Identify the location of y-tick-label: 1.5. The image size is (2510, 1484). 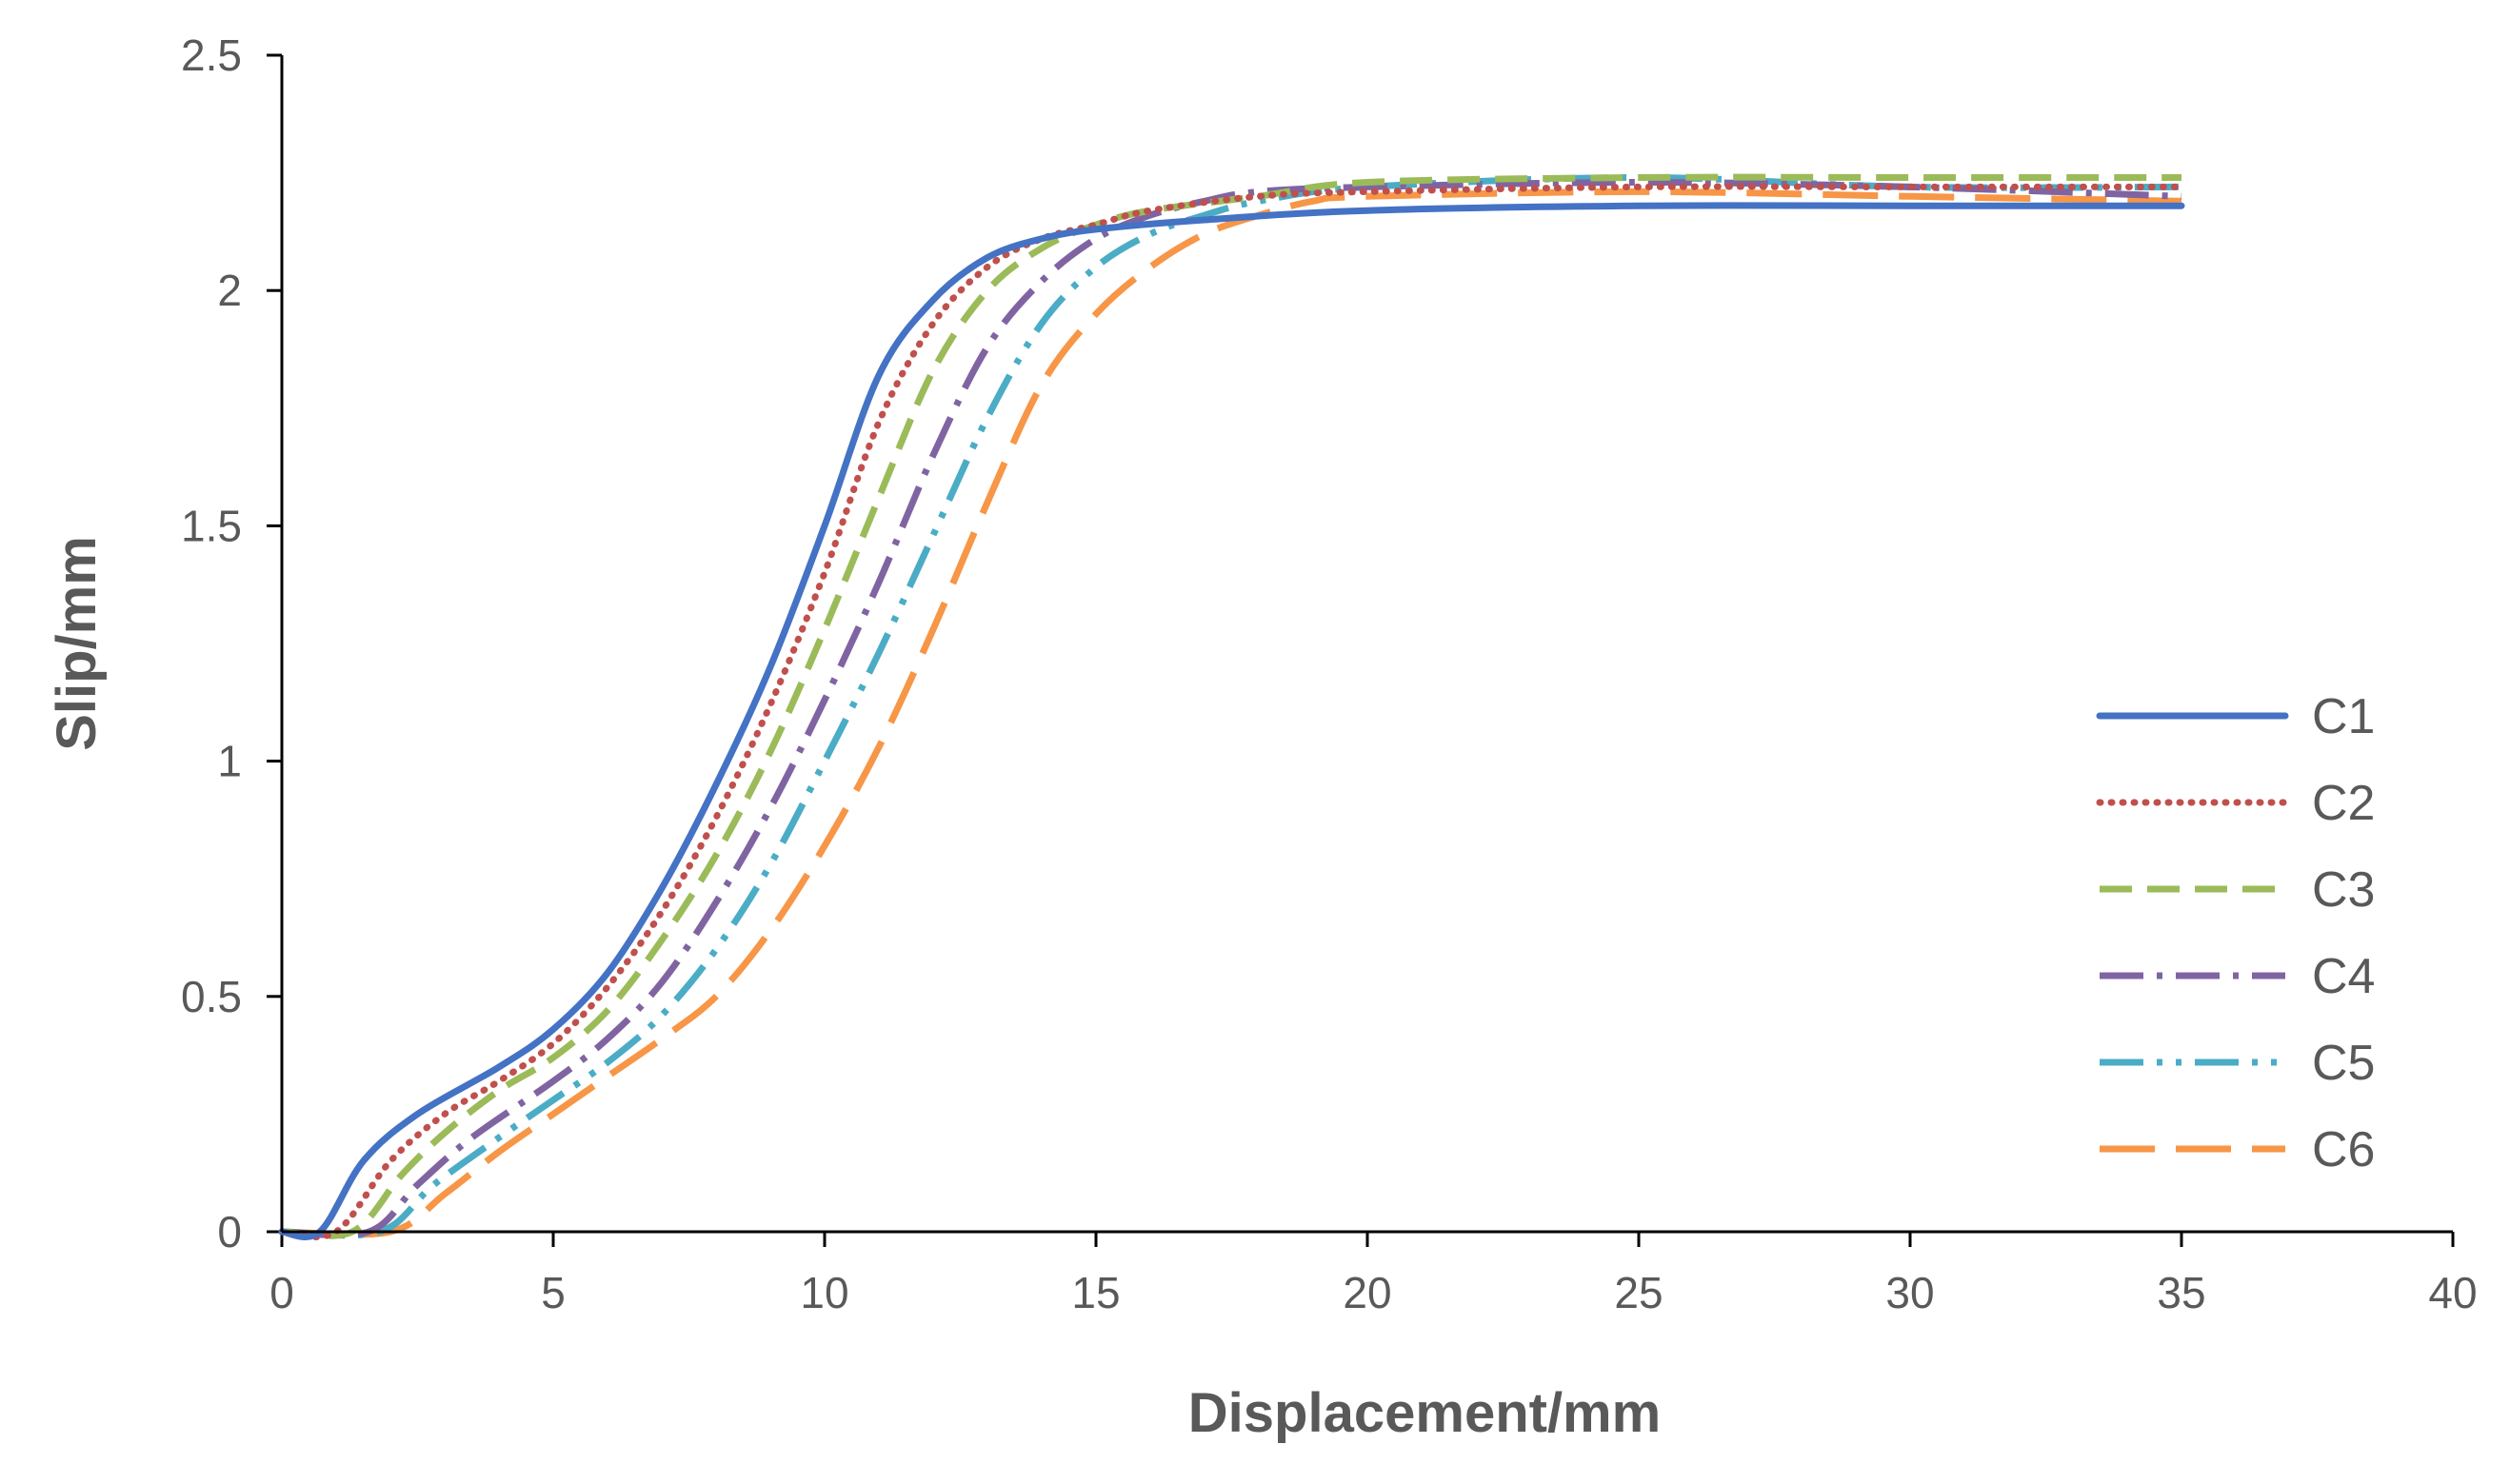
(211, 525).